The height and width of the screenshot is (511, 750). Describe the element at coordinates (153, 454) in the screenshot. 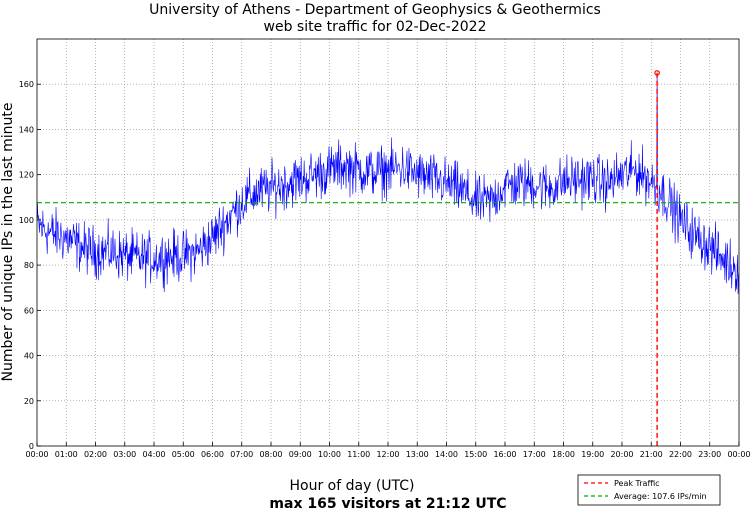

I see `x-tick-label: 04:00` at that location.